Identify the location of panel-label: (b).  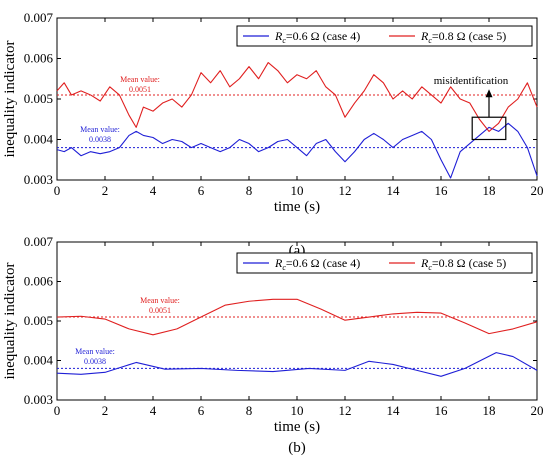
(297, 448).